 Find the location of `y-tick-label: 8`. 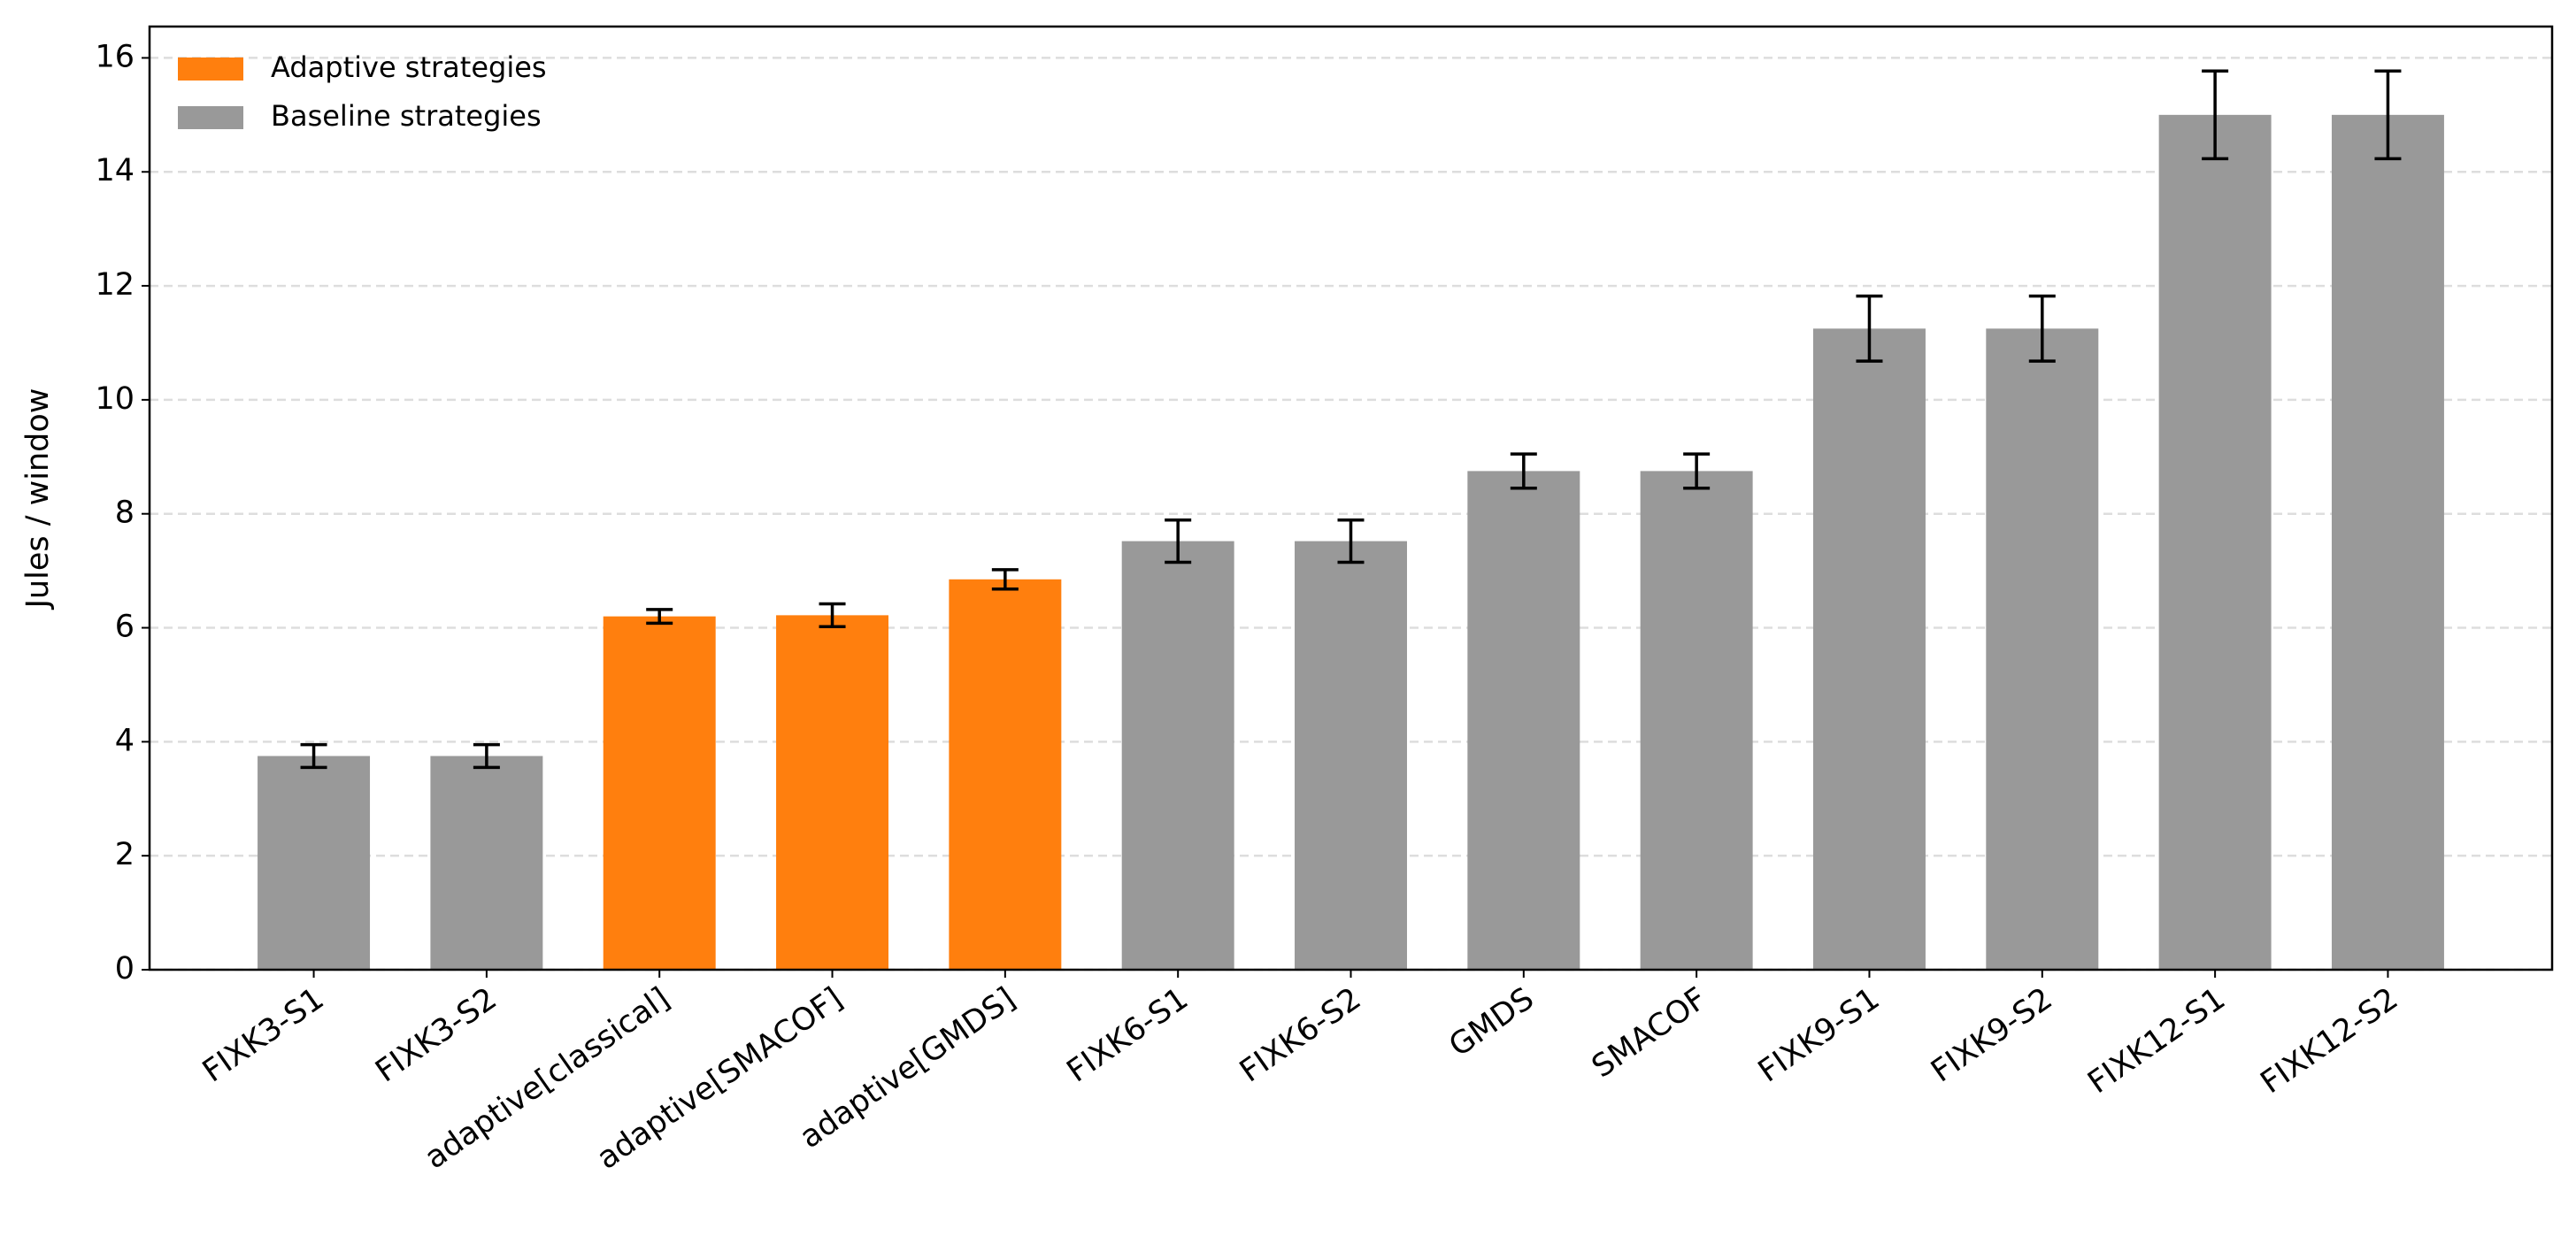

y-tick-label: 8 is located at coordinates (125, 513).